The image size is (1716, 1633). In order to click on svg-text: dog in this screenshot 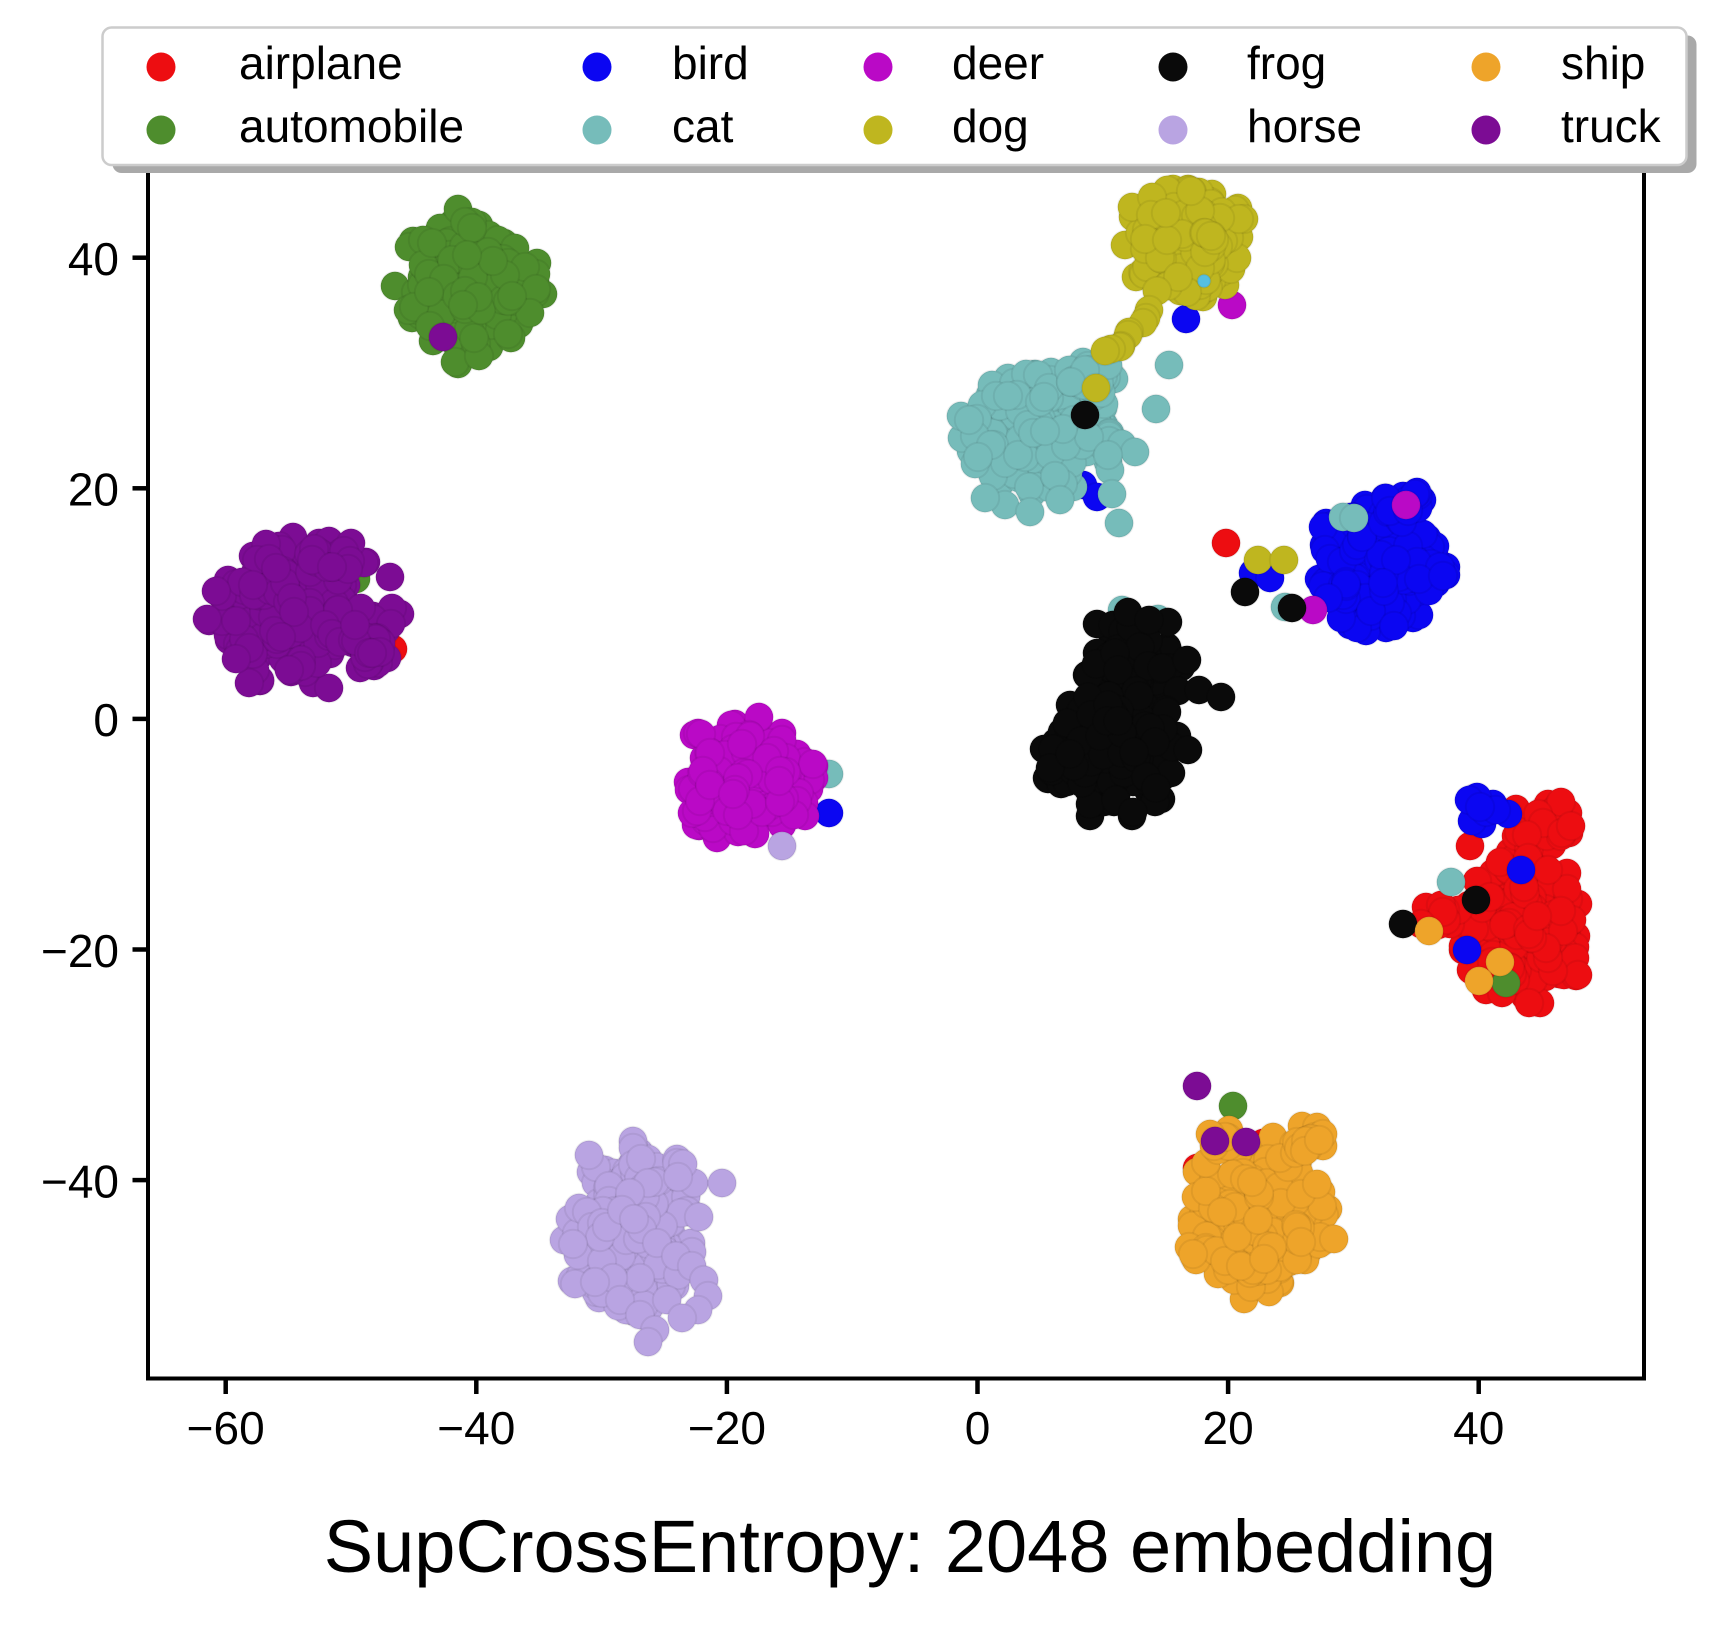, I will do `click(990, 126)`.